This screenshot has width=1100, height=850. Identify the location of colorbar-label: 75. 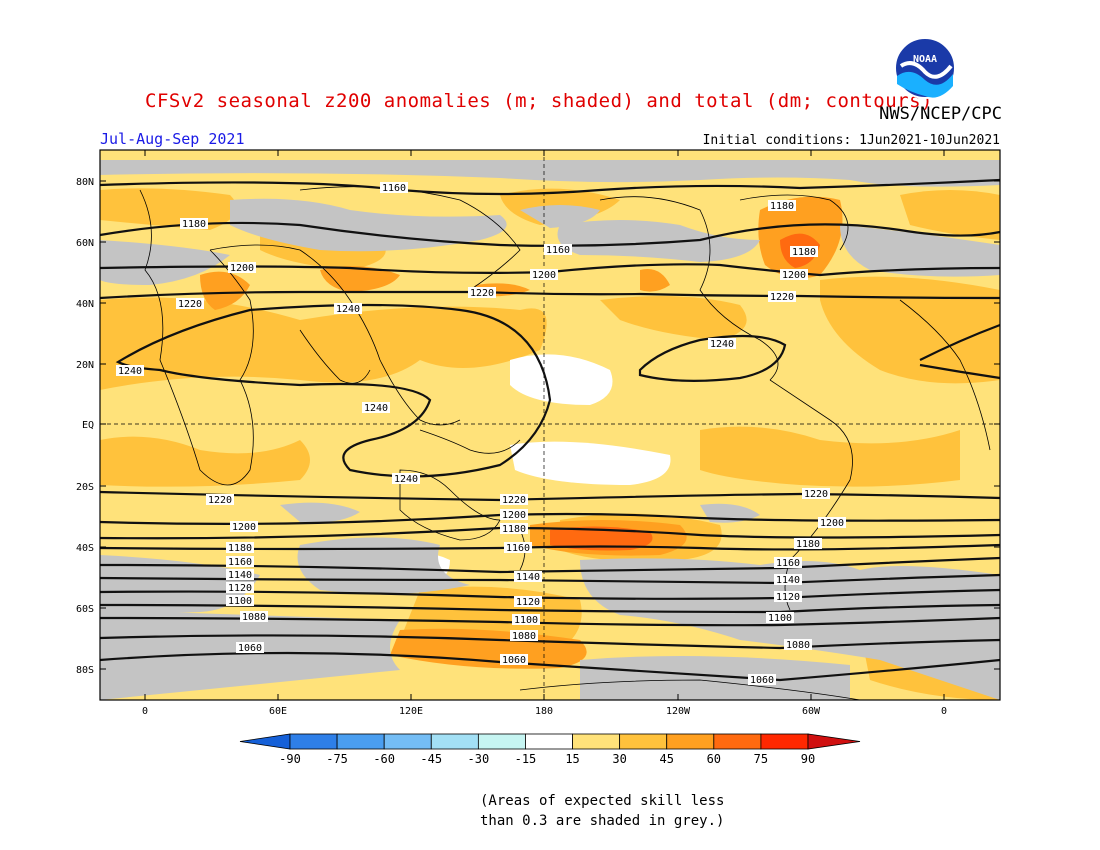
(761, 759).